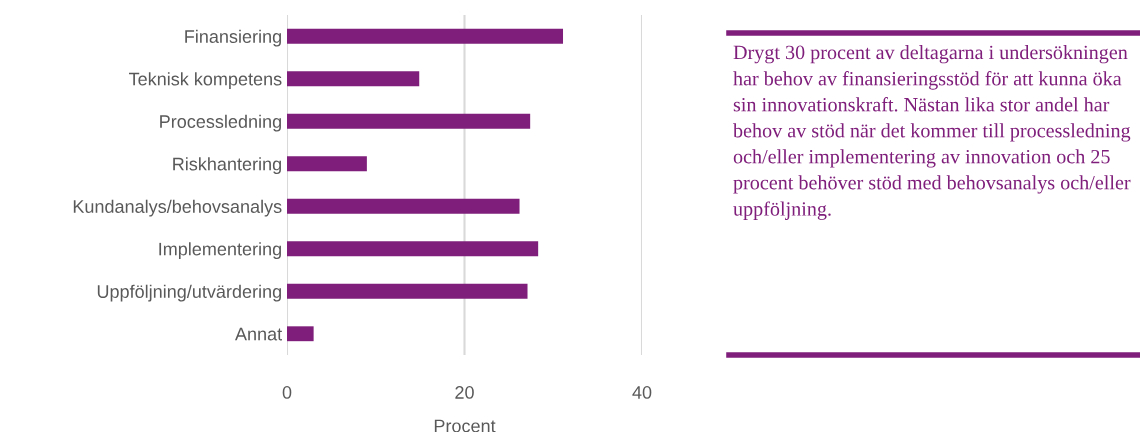 The image size is (1140, 432). What do you see at coordinates (258, 334) in the screenshot?
I see `y-tick-label: Annat` at bounding box center [258, 334].